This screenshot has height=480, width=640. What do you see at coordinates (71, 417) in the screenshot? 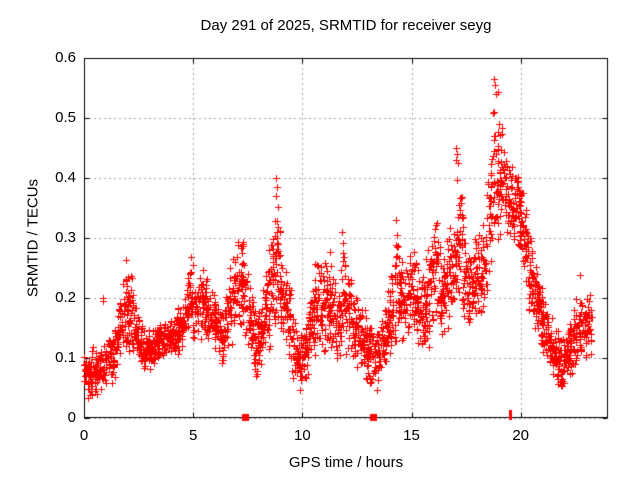
I see `y-tick-label: 0` at bounding box center [71, 417].